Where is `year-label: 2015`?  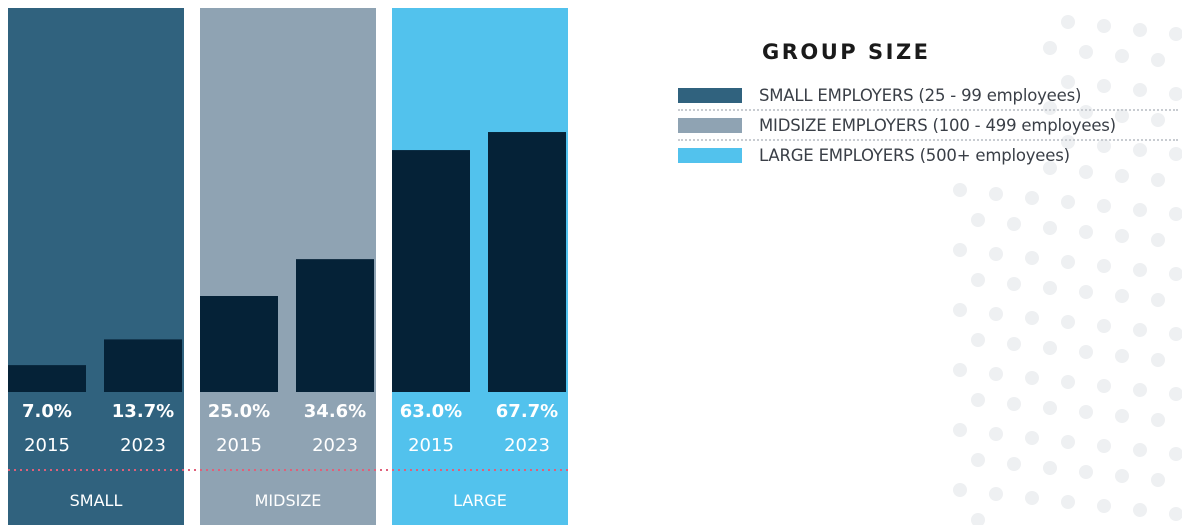 year-label: 2015 is located at coordinates (239, 445).